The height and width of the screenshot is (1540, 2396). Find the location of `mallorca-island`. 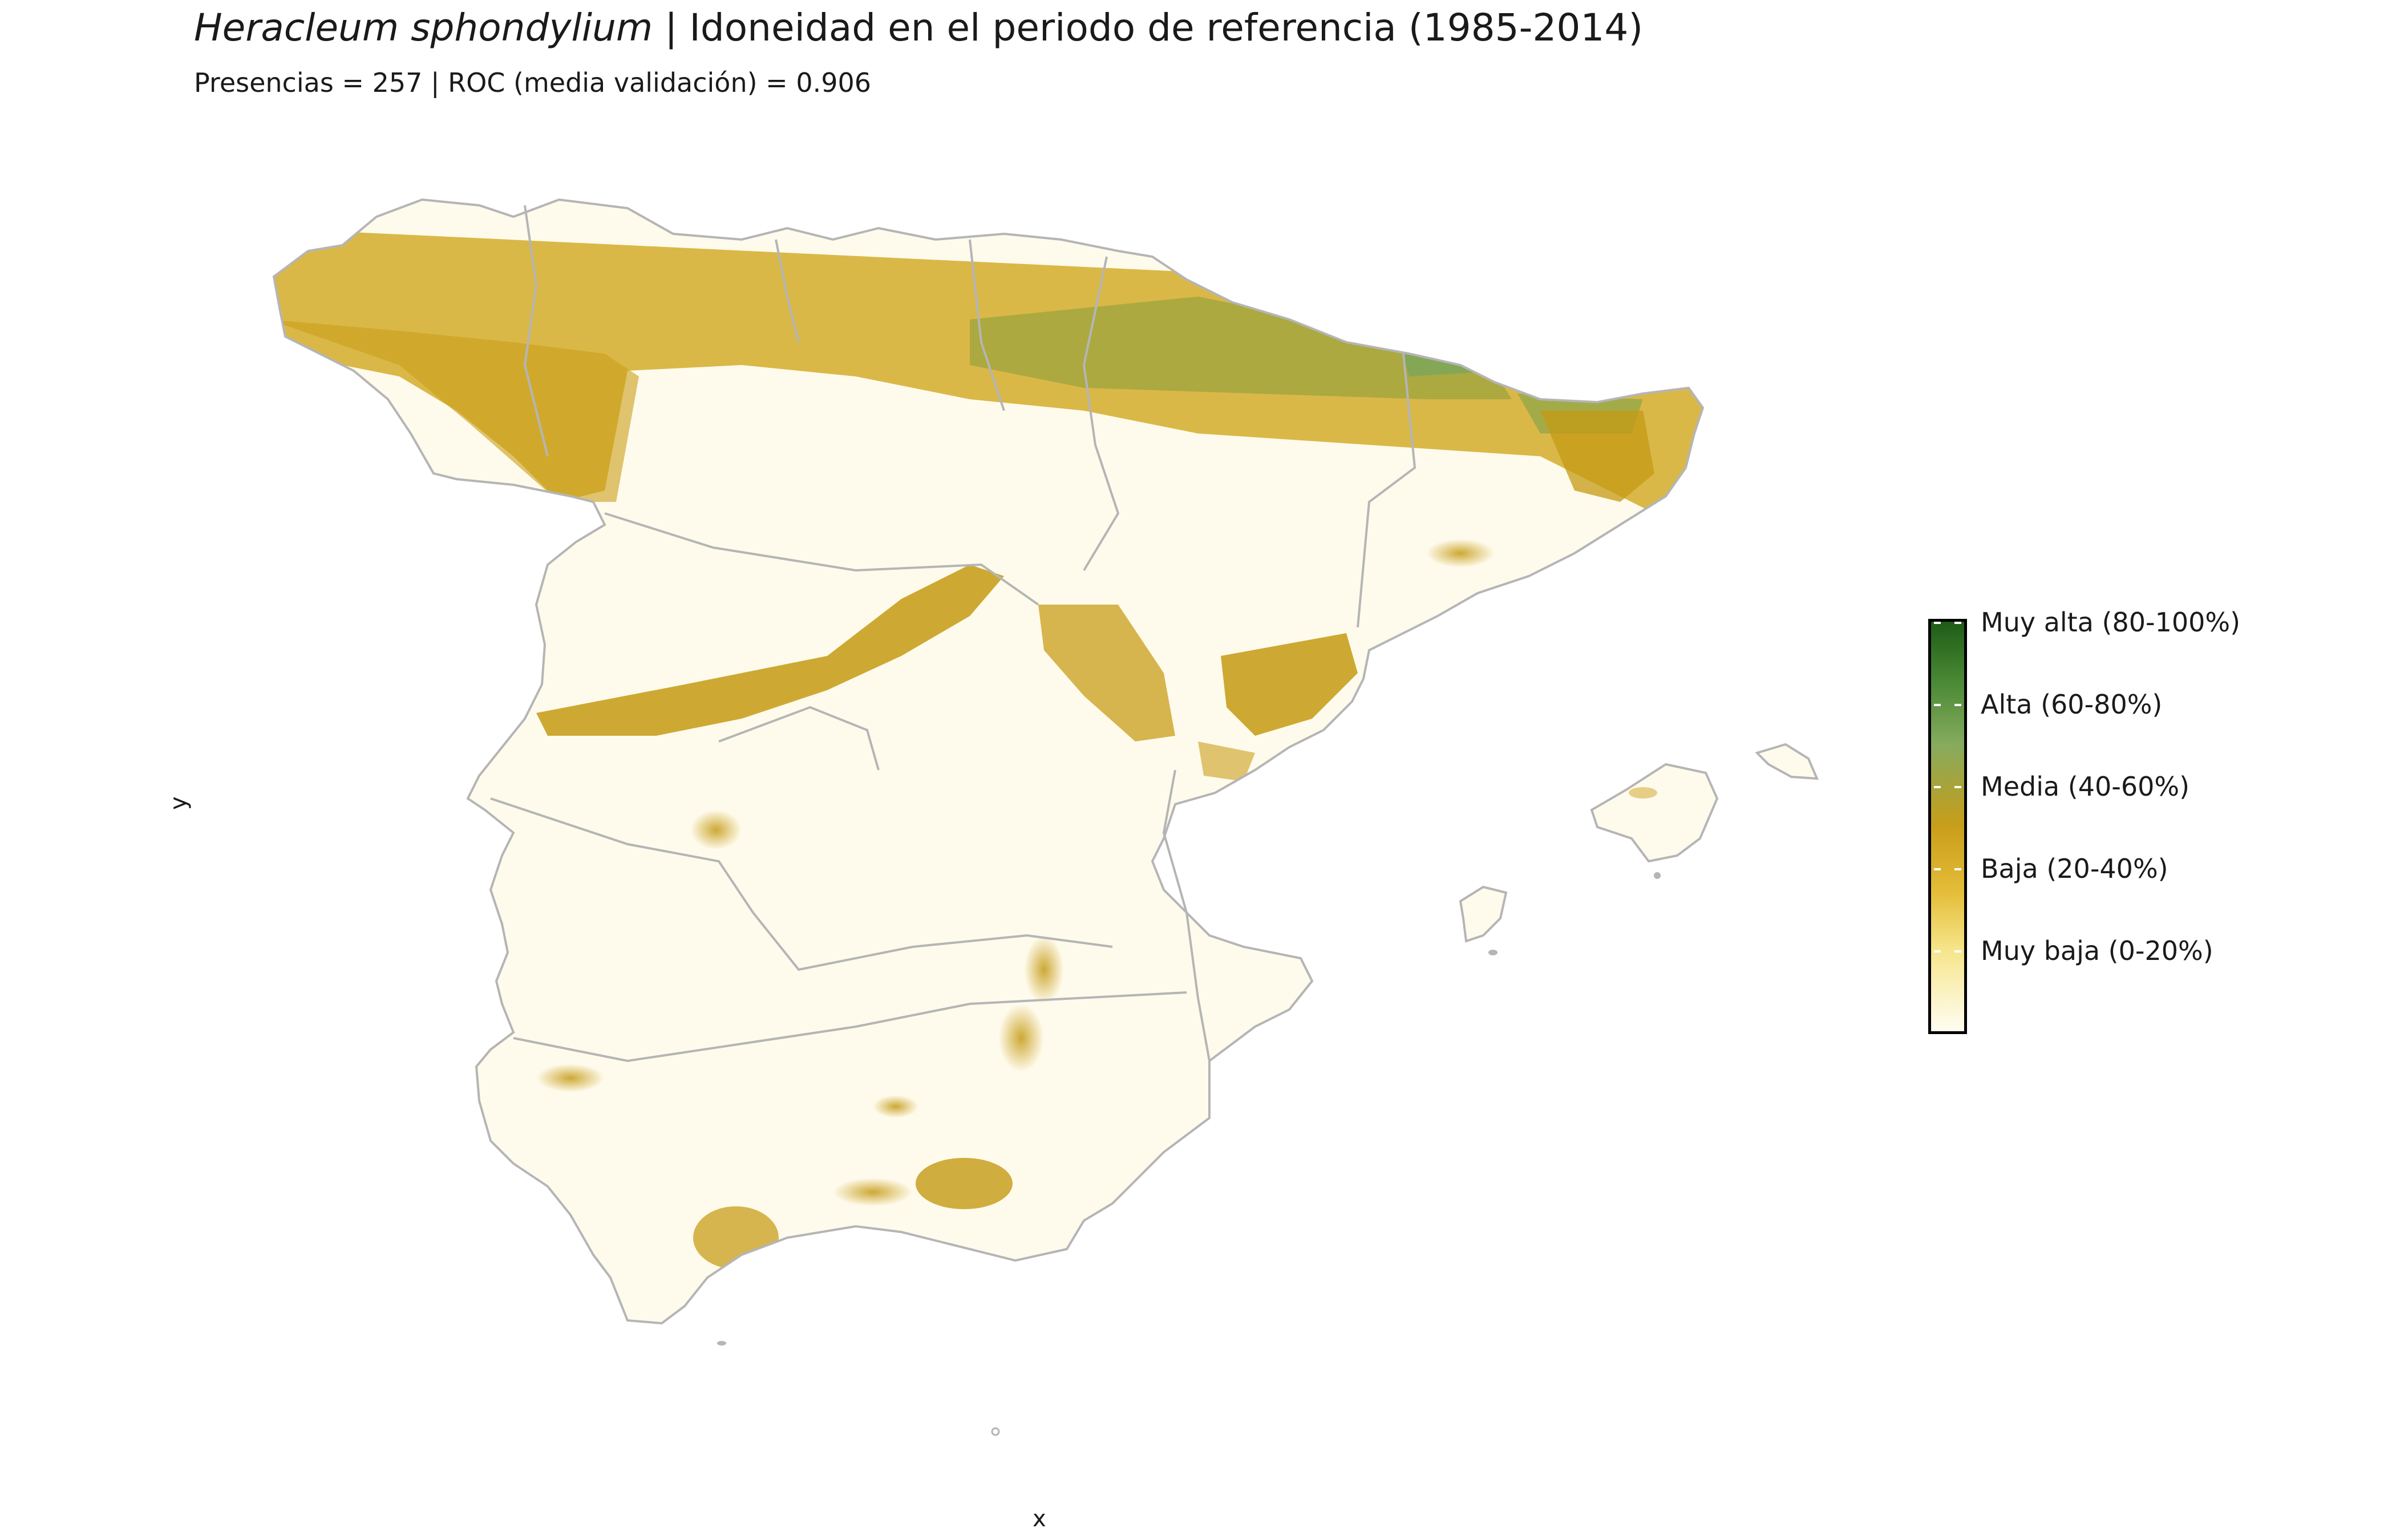

mallorca-island is located at coordinates (1654, 813).